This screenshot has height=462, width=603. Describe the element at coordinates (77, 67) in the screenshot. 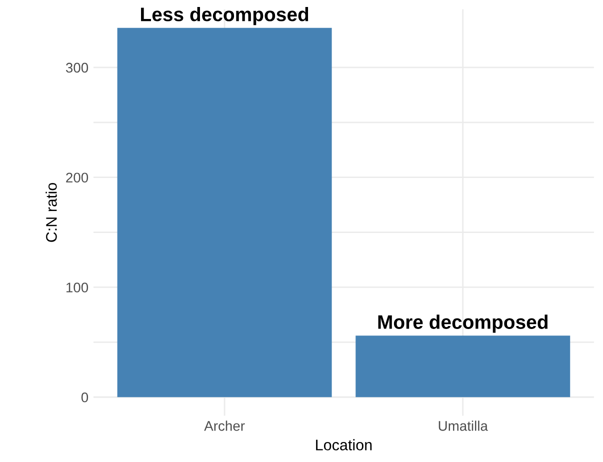

I see `y-tick-label: 300` at that location.